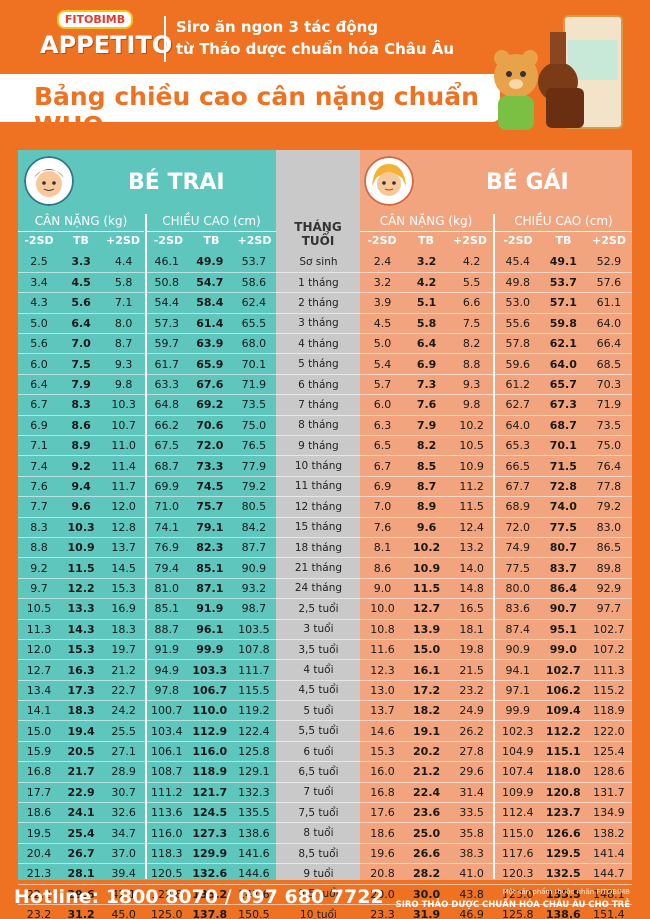 The width and height of the screenshot is (650, 919). I want to click on brand-logo: FITOBIMB APPETITO, so click(106, 37).